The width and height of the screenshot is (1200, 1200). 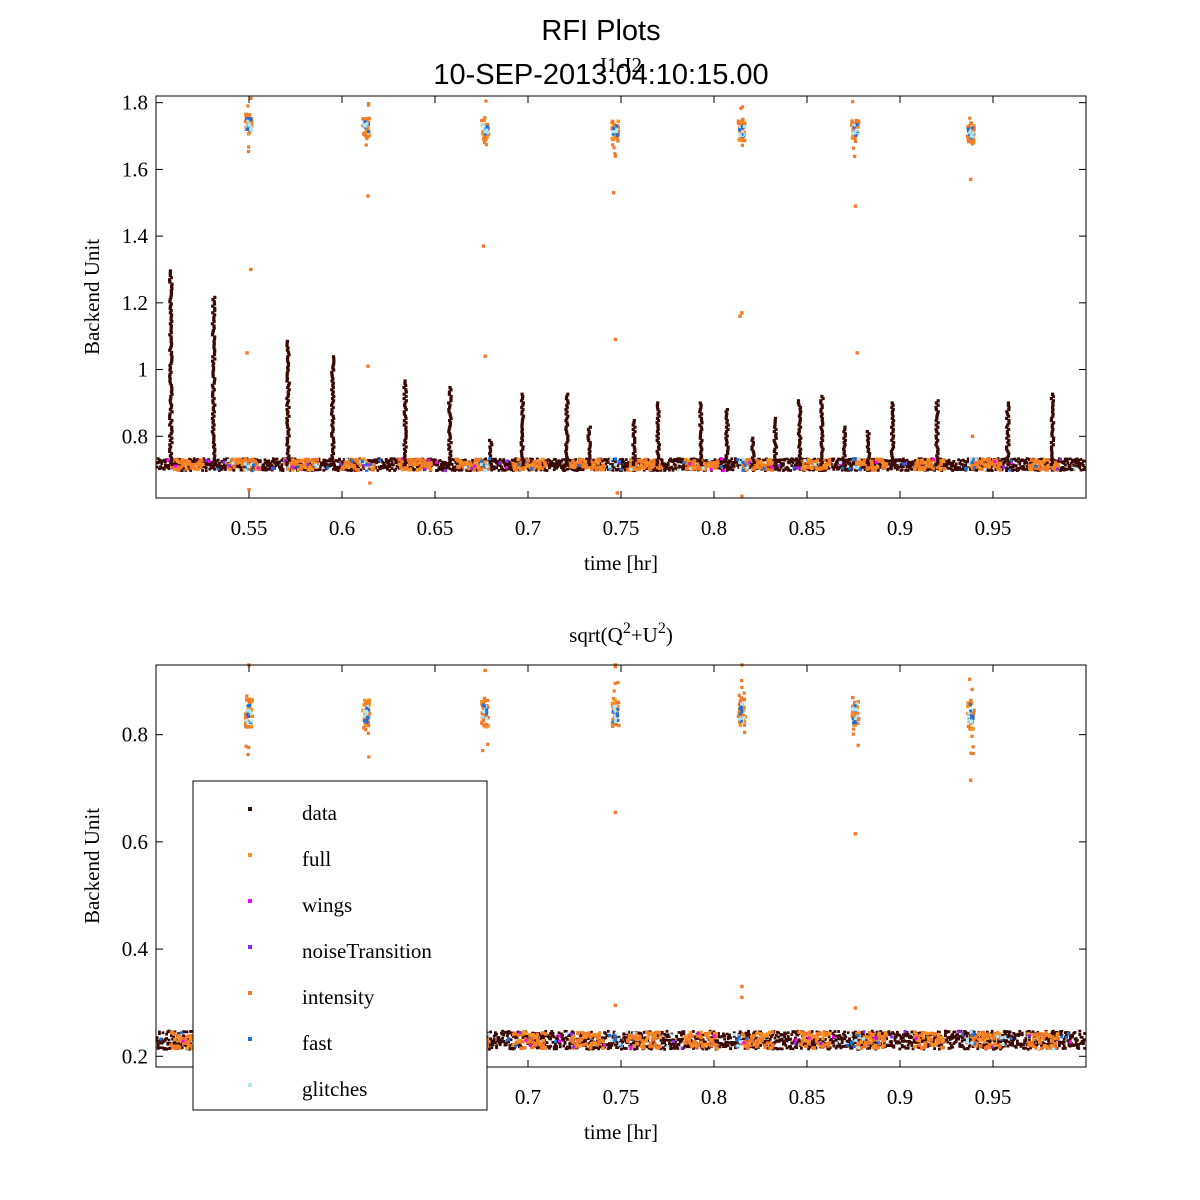 I want to click on outlier-point, so click(x=855, y=206).